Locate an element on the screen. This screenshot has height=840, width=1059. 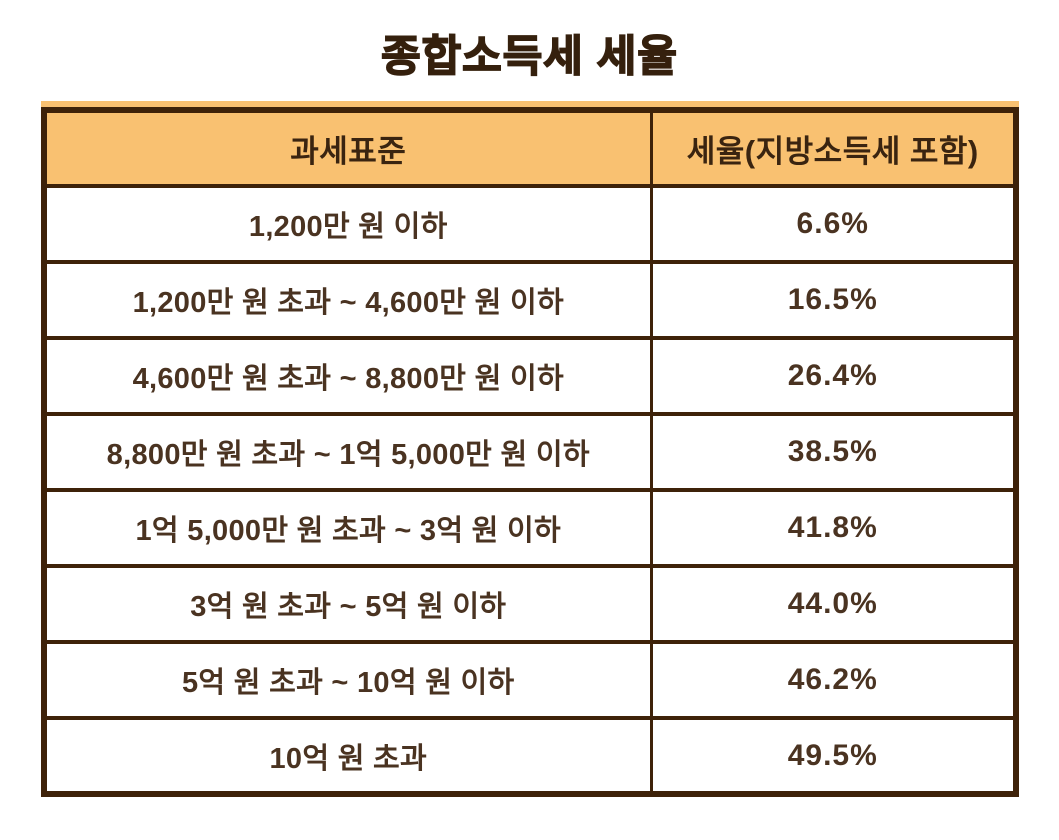
table-row: 1,200만 원 이하 6.6% is located at coordinates (529, 224).